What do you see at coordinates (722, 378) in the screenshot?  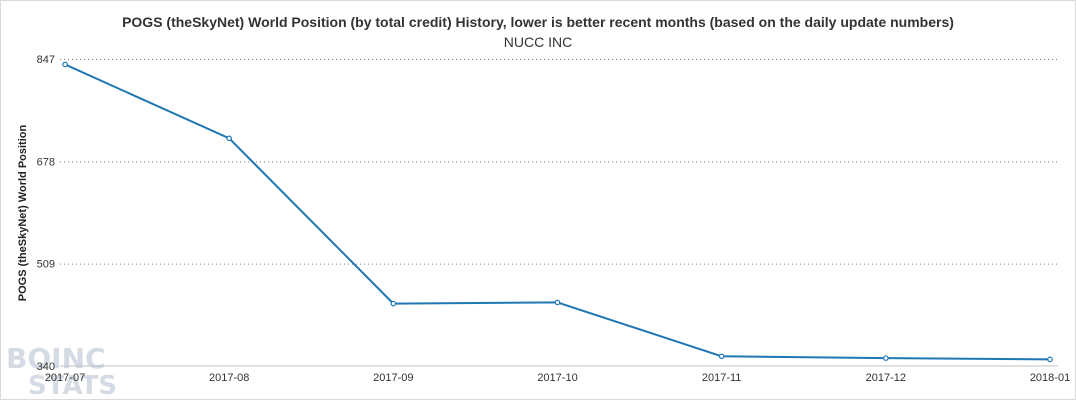 I see `x-tick-label: 2017-11` at bounding box center [722, 378].